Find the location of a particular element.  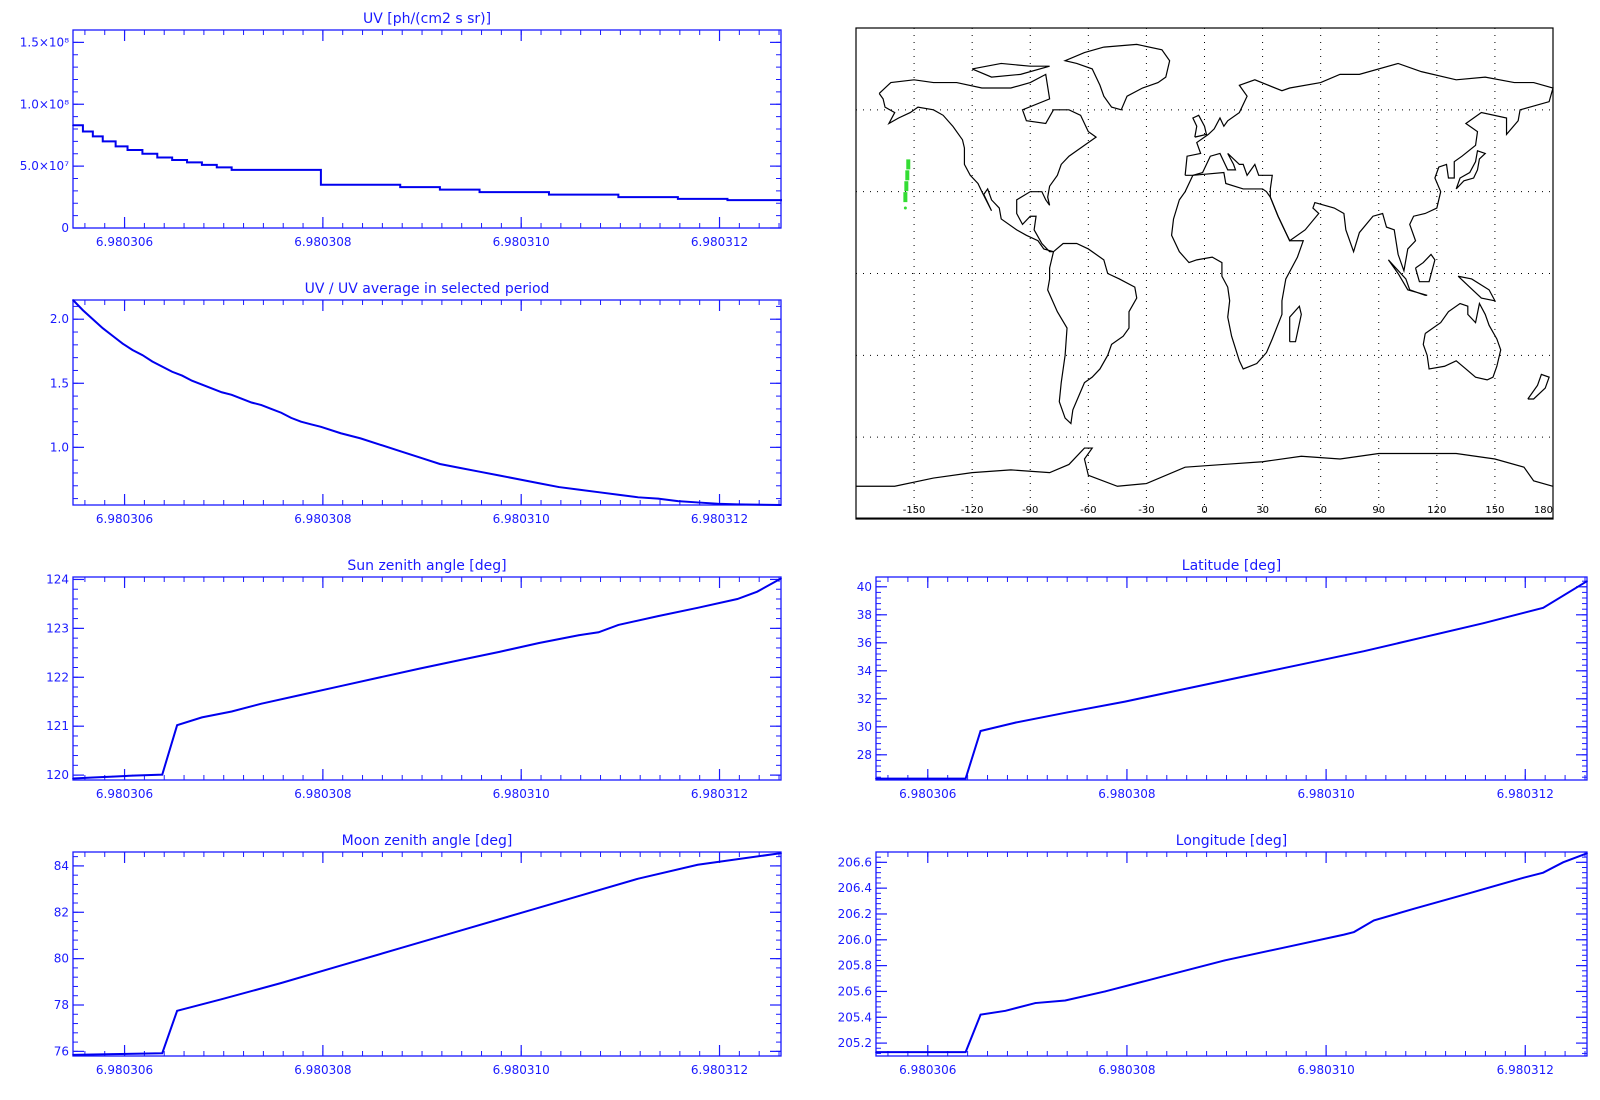

y-tick-label: 78 is located at coordinates (61, 1005).